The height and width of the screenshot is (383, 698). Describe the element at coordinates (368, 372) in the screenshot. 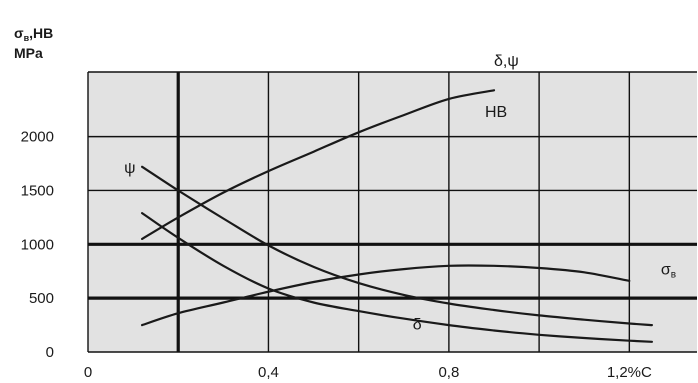

I see `x-tick-labels: 0 0,4 0,8 1,2%C` at that location.